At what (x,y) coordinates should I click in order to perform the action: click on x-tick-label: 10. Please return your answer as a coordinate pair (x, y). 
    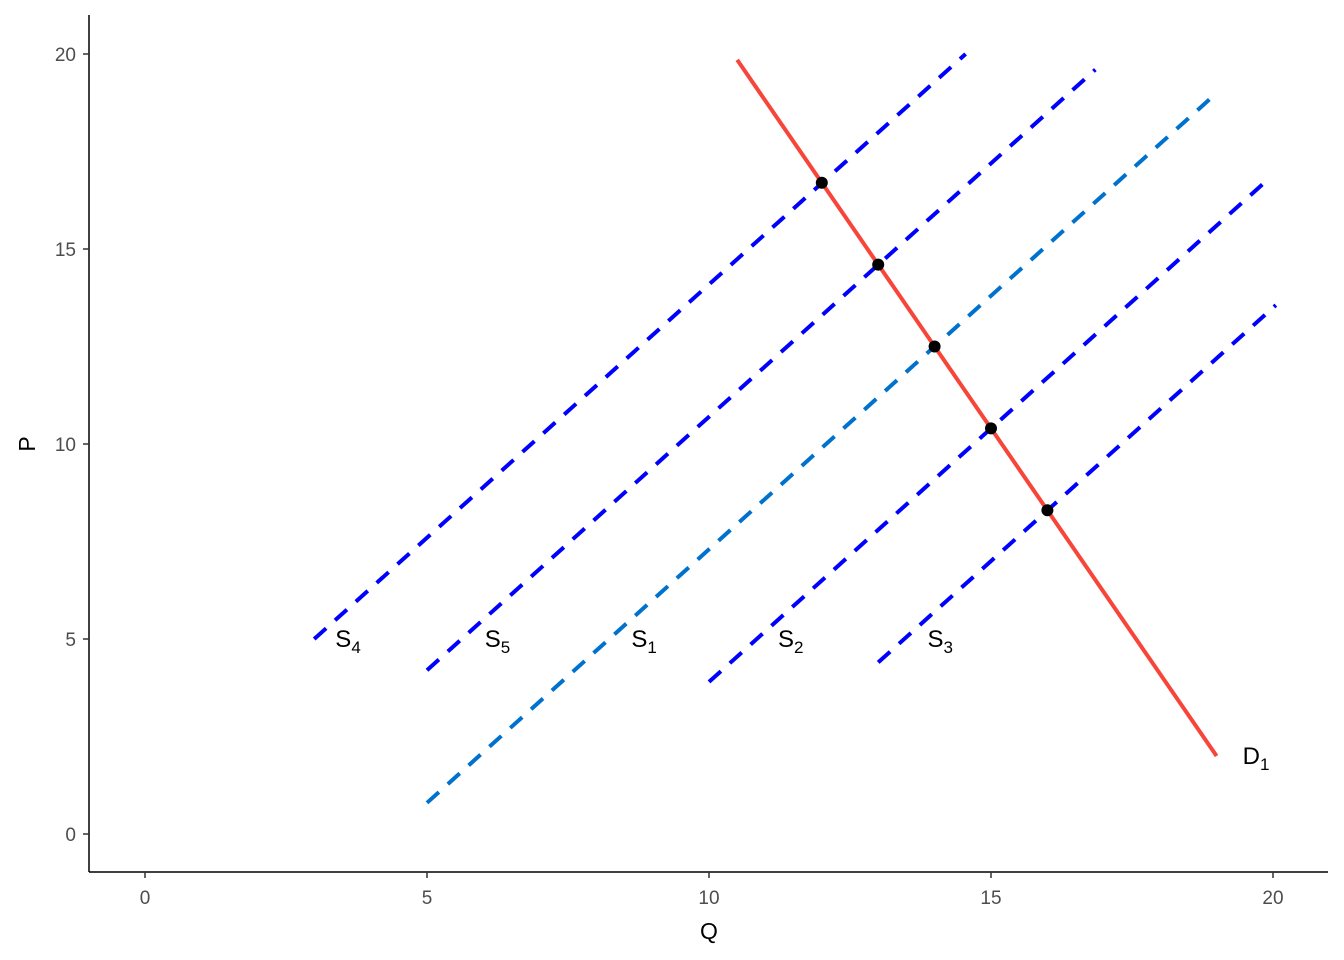
    Looking at the image, I should click on (708, 898).